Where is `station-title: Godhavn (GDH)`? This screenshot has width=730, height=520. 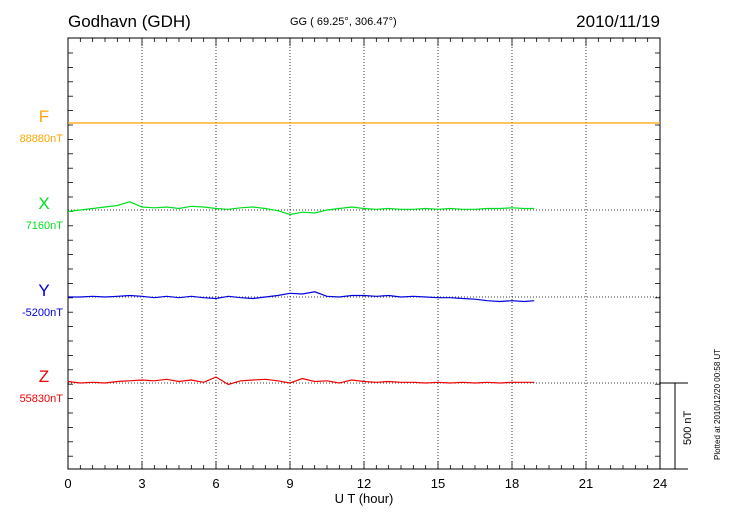
station-title: Godhavn (GDH) is located at coordinates (129, 21).